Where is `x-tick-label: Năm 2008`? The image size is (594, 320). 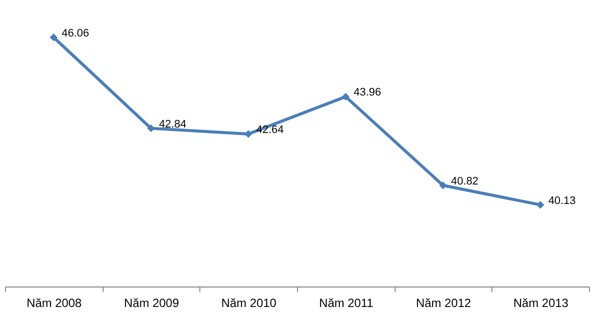 x-tick-label: Năm 2008 is located at coordinates (54, 303).